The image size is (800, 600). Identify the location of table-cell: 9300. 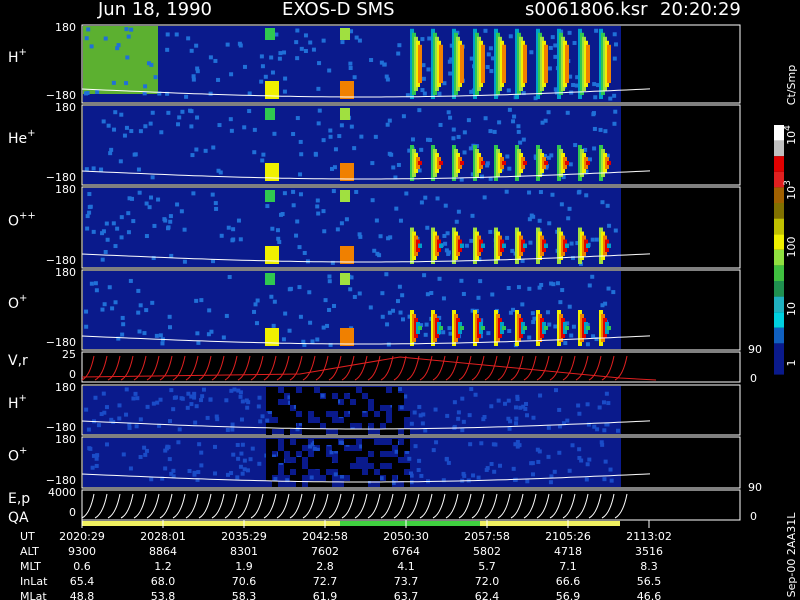
(82, 551).